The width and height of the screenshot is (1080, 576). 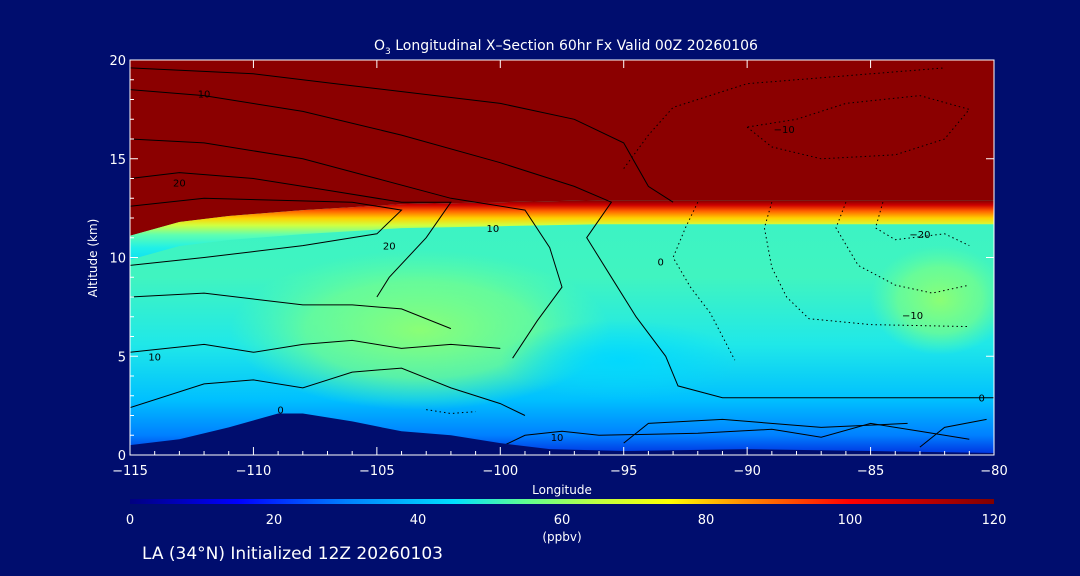 What do you see at coordinates (919, 235) in the screenshot?
I see `contour-label: −20` at bounding box center [919, 235].